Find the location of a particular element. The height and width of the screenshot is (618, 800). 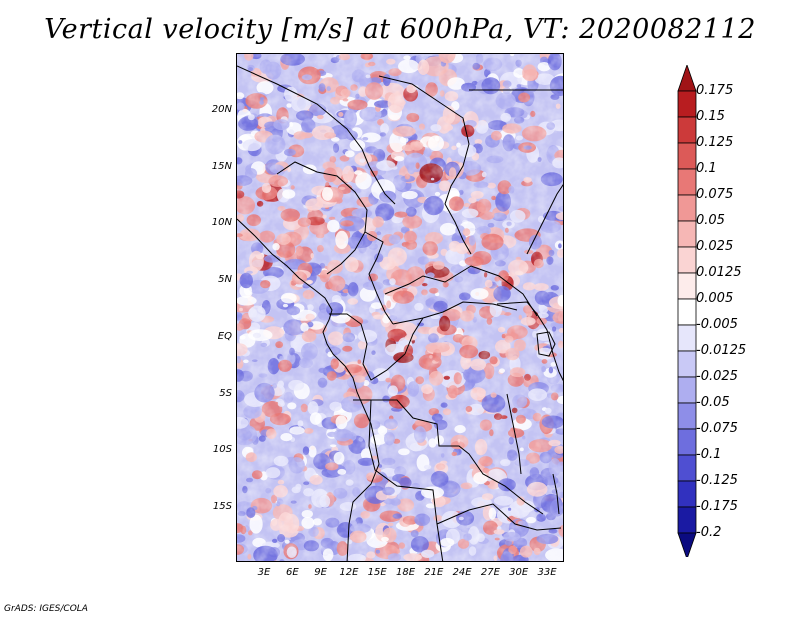

colorbar-label: -0.1 is located at coordinates (709, 454).